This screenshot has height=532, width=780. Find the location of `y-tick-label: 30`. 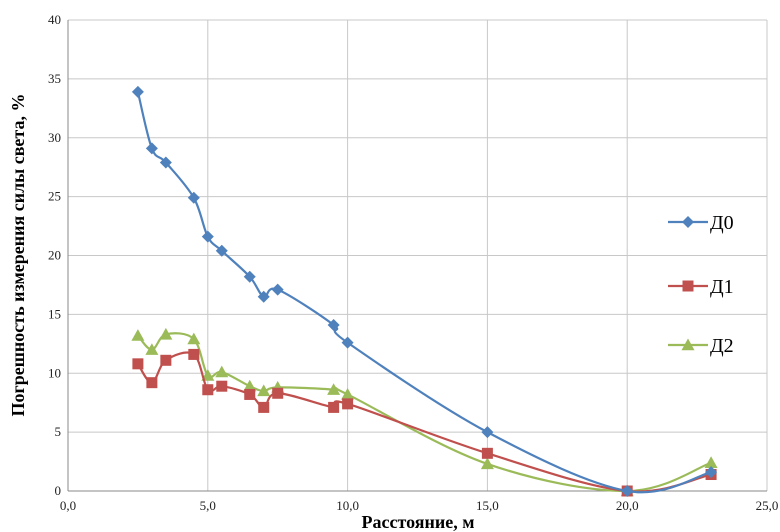

y-tick-label: 30 is located at coordinates (54, 137).